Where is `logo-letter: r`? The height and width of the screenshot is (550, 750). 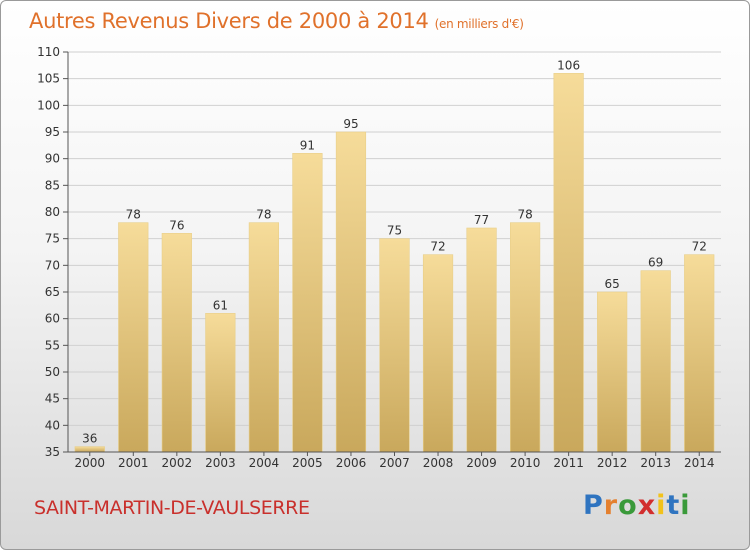 logo-letter: r is located at coordinates (611, 505).